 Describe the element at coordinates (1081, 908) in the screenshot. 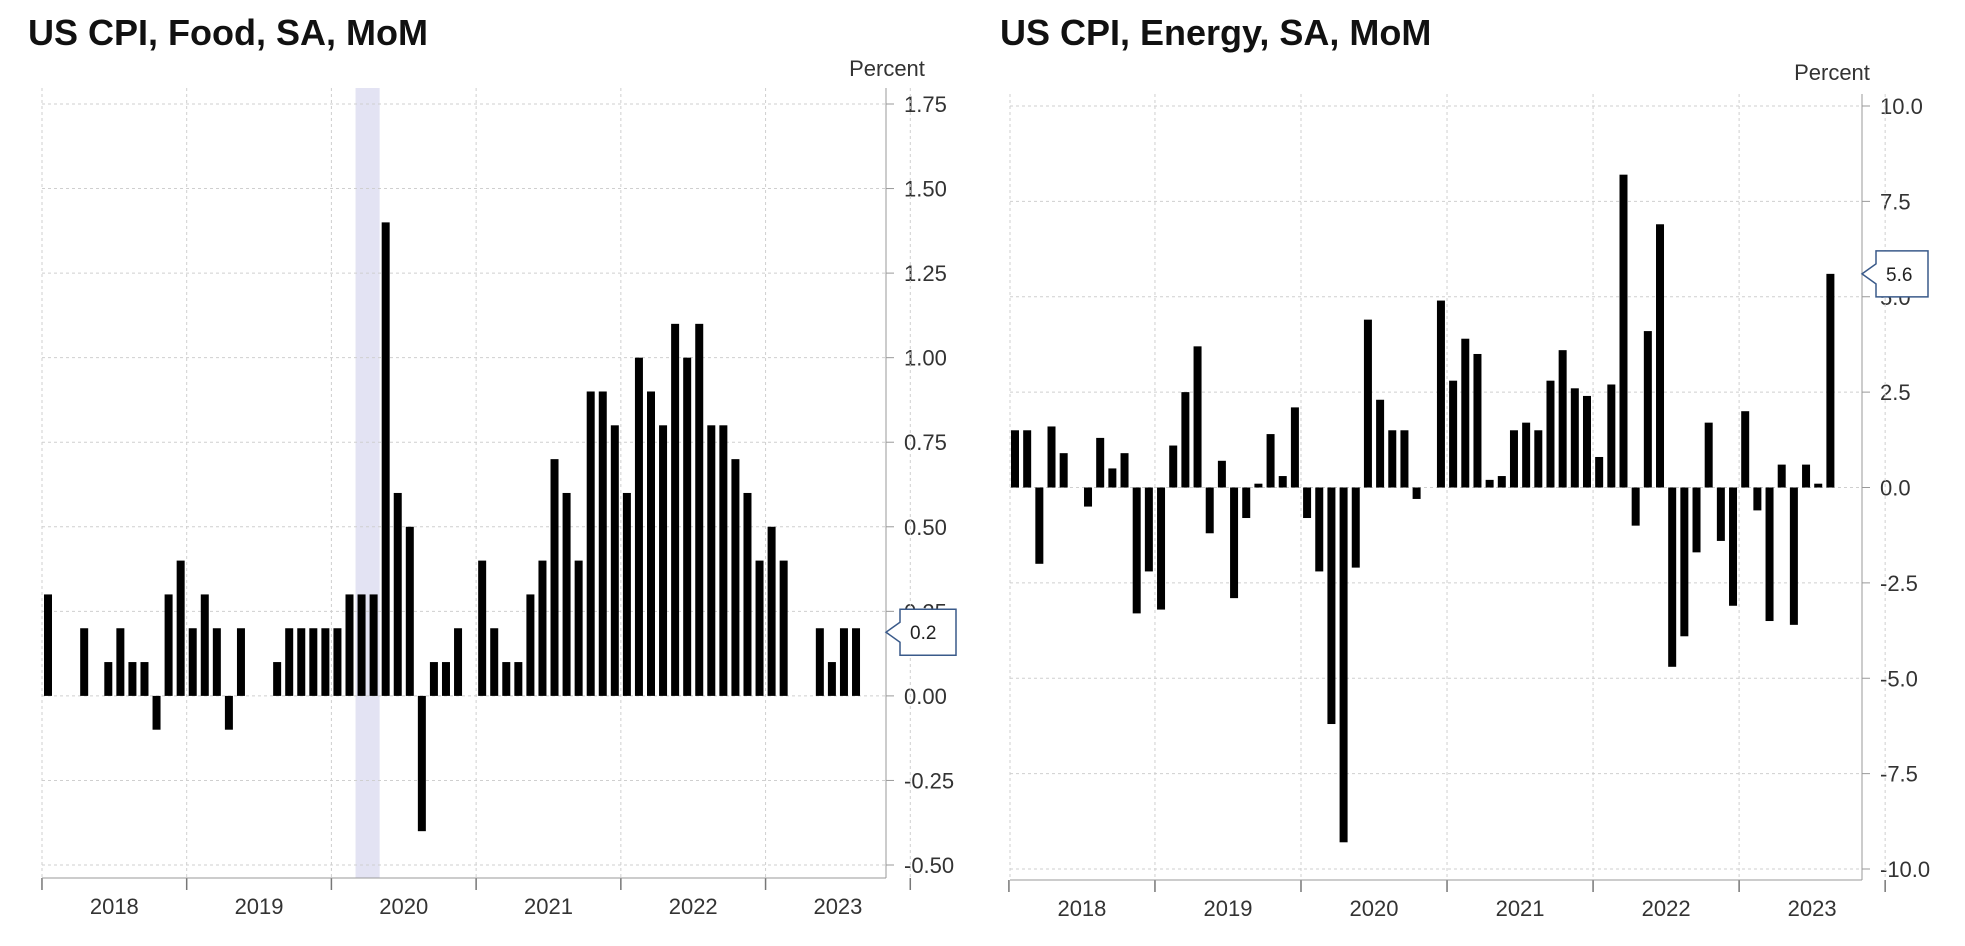

I see `energy-xtick-label: 2018` at that location.